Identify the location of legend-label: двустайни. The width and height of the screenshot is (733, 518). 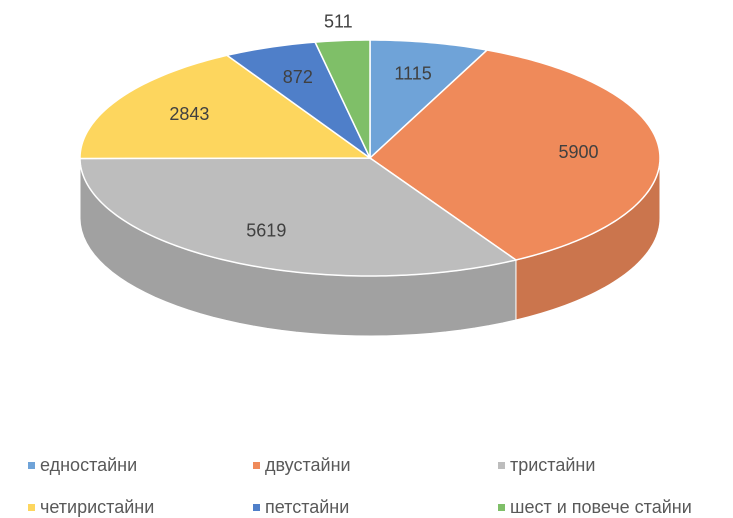
(308, 465).